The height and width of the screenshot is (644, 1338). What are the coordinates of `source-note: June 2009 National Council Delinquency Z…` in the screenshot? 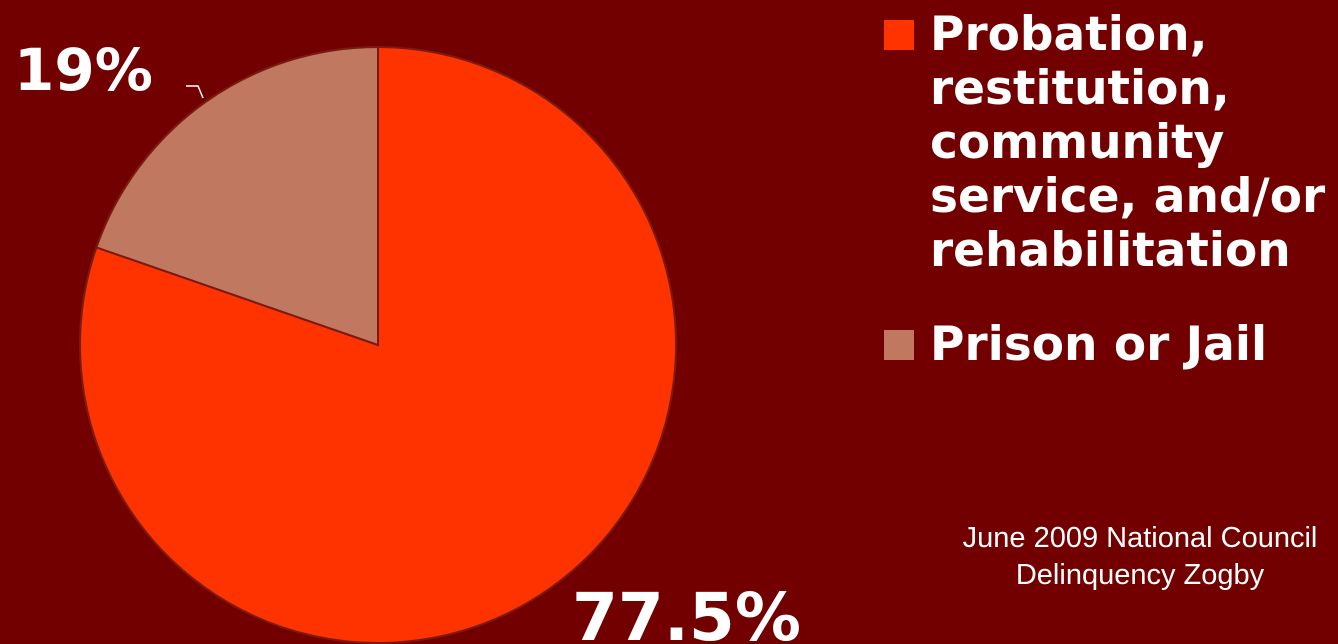 It's located at (1109, 557).